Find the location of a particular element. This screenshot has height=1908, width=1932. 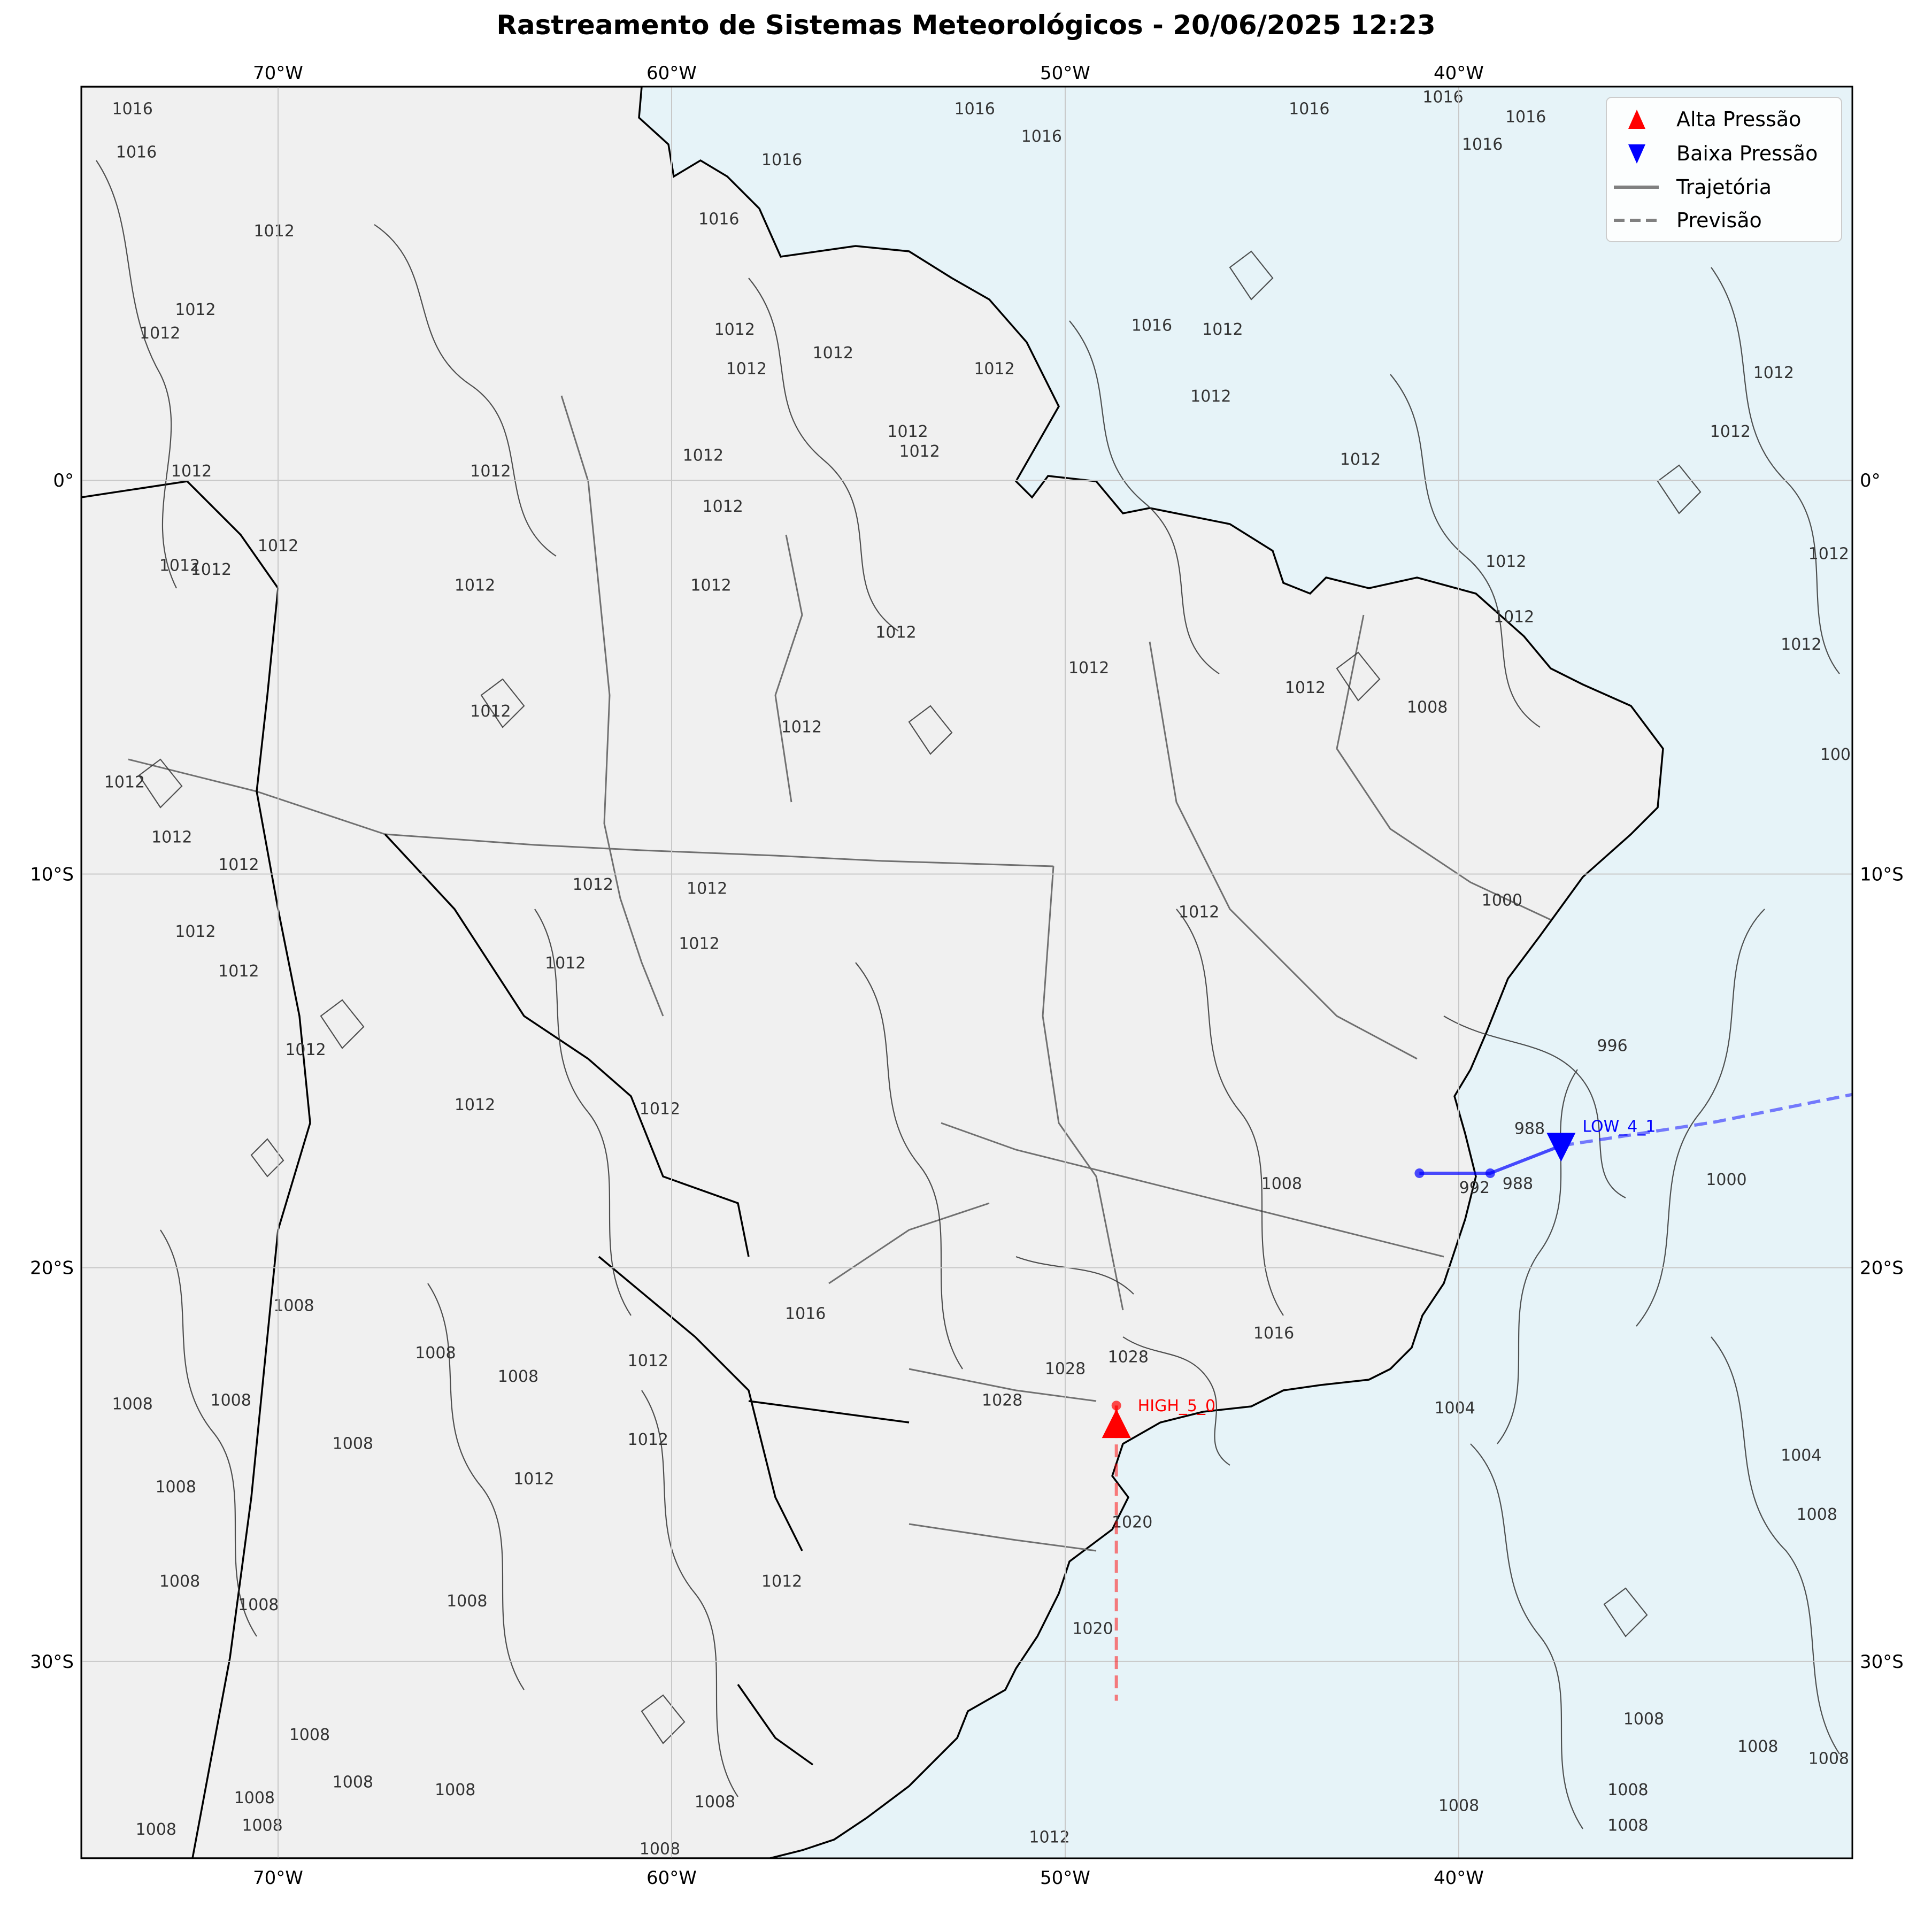

lat-tick-label-left: 0° is located at coordinates (63, 481).